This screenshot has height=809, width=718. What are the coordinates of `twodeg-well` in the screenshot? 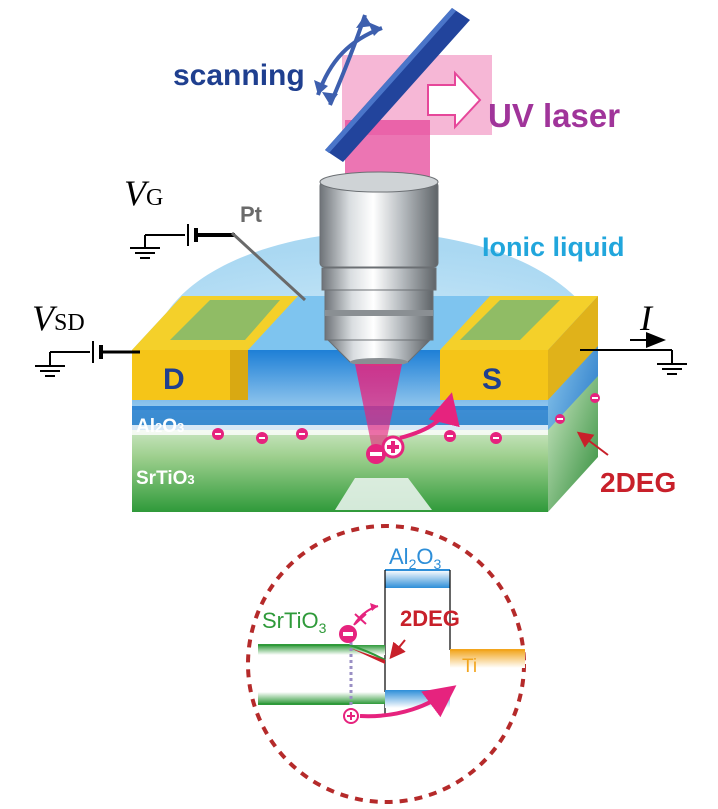 It's located at (367, 656).